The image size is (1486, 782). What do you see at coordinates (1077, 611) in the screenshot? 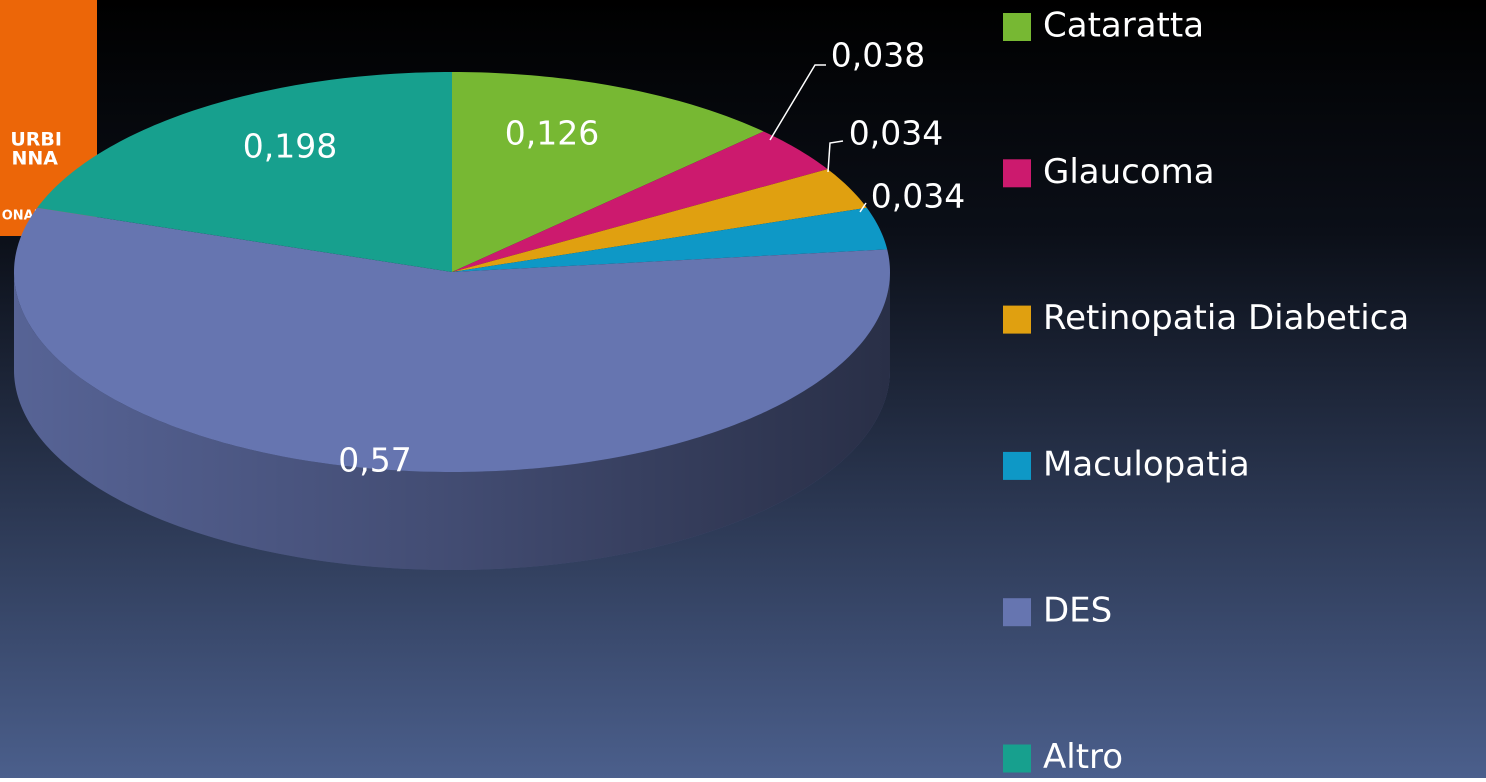
I see `legend-label: DES` at bounding box center [1077, 611].